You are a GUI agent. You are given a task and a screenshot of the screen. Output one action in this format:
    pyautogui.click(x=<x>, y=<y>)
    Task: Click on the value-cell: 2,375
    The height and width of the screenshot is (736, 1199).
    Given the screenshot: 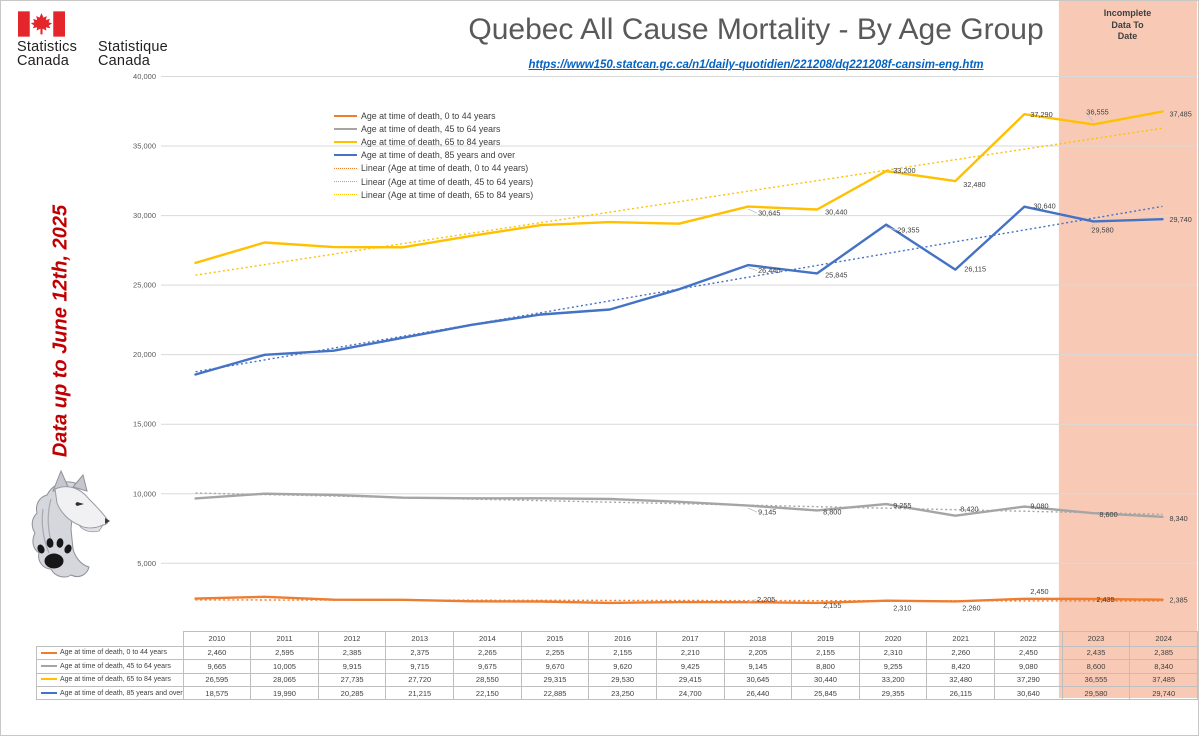 What is the action you would take?
    pyautogui.click(x=420, y=653)
    